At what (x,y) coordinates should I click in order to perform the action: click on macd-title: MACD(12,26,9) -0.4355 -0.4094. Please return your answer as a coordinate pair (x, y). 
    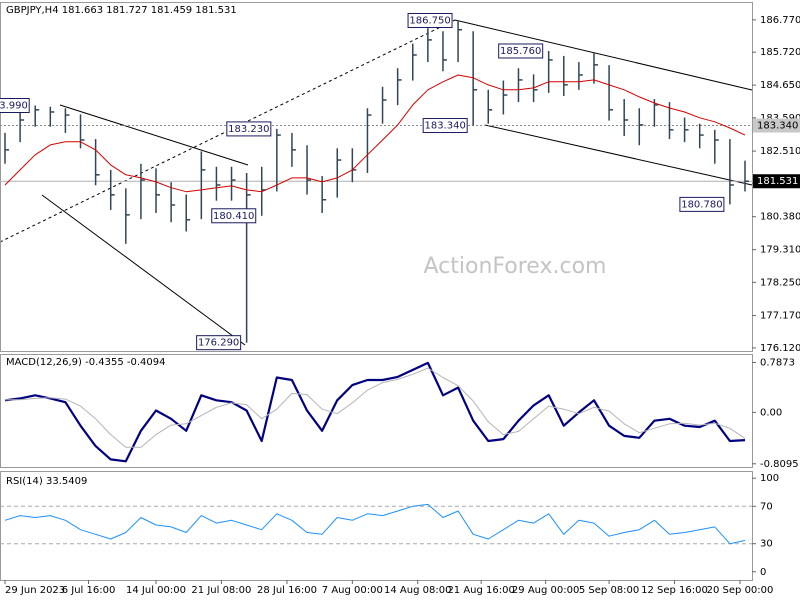
    Looking at the image, I should click on (86, 362).